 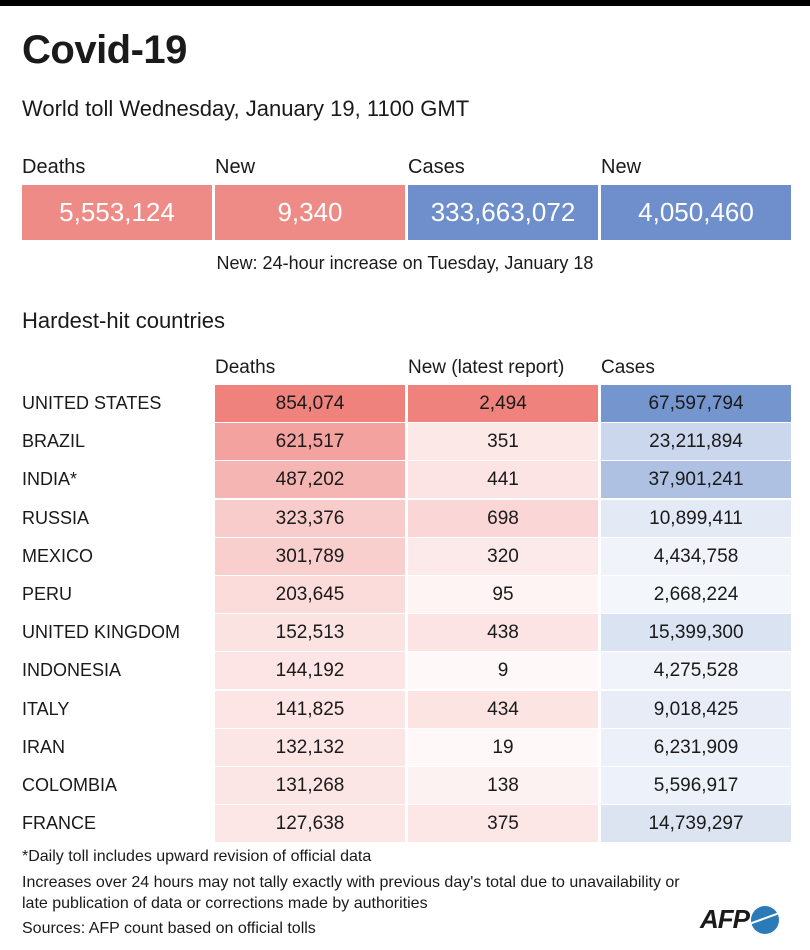 I want to click on table-row: FRANCE 127,638 375 14,739,297, so click(x=405, y=824).